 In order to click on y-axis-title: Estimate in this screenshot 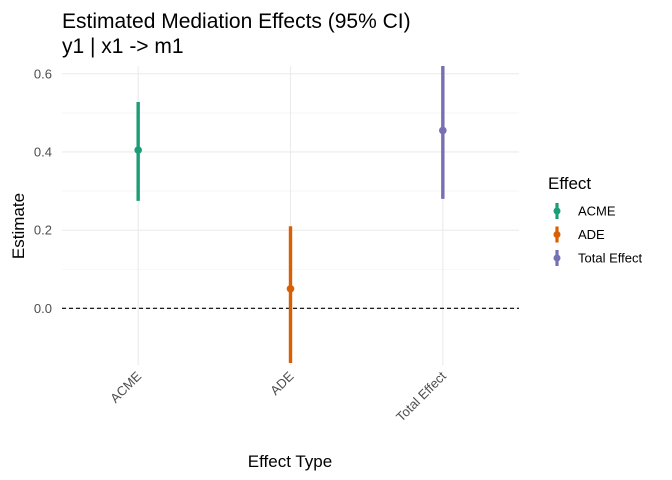, I will do `click(18, 226)`.